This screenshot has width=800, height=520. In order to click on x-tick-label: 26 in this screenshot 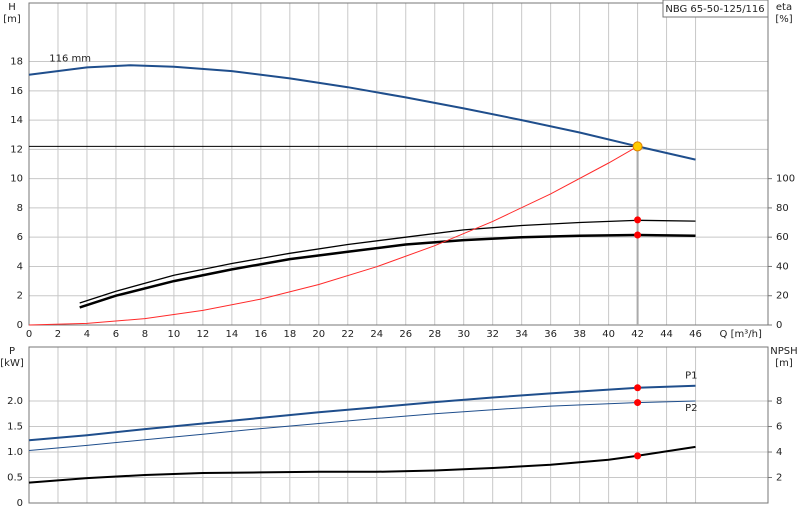, I will do `click(405, 334)`.